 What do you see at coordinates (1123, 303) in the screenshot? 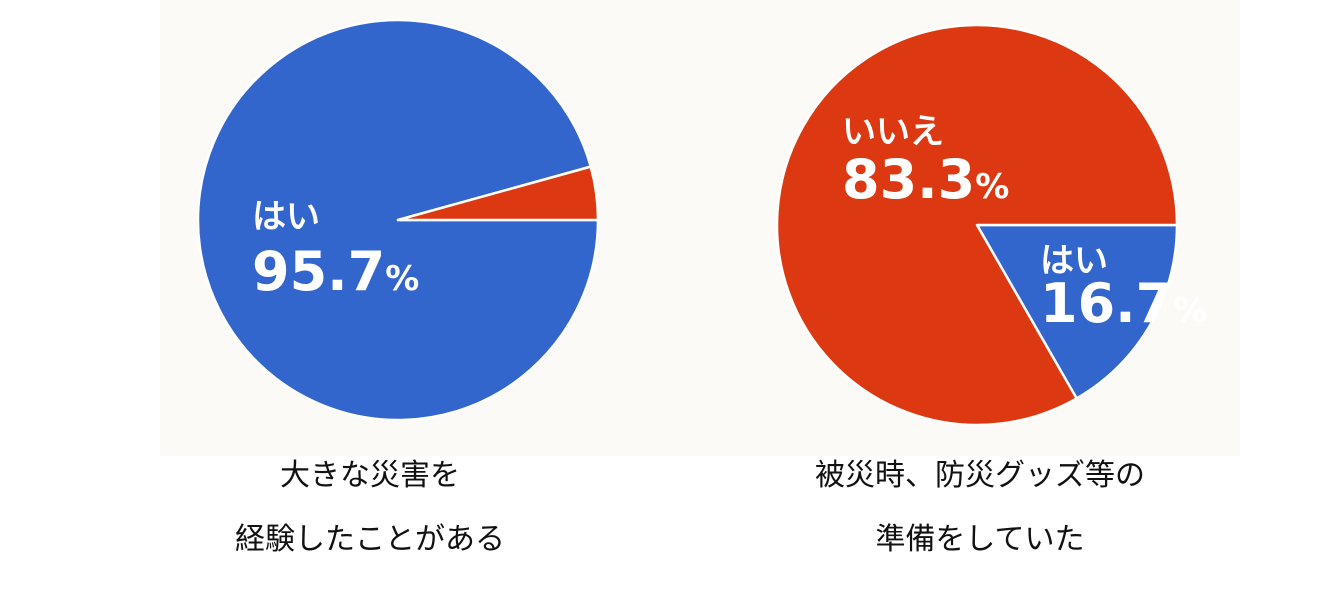
I see `slice-label-value: 16.7%` at bounding box center [1123, 303].